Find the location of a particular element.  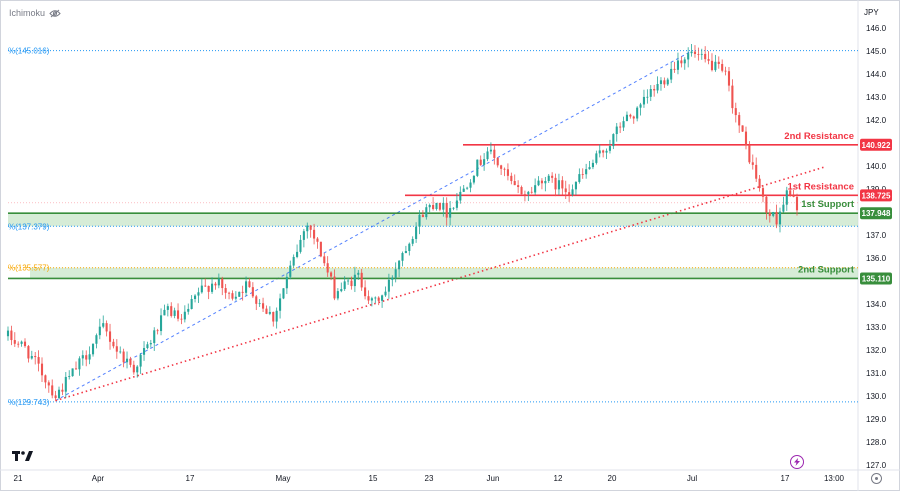

time-tick-label: 17 is located at coordinates (785, 478).